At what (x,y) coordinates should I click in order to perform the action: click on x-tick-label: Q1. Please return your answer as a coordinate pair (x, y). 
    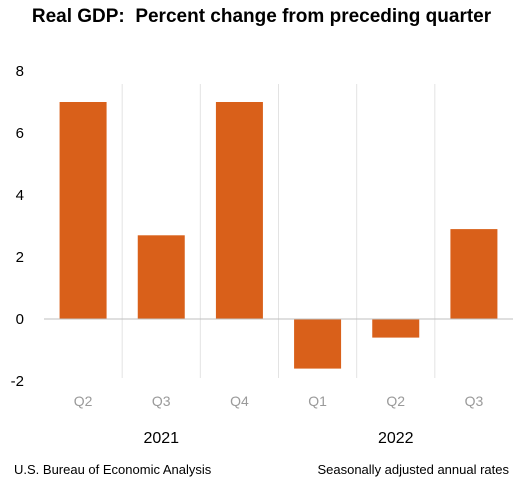
    Looking at the image, I should click on (317, 401).